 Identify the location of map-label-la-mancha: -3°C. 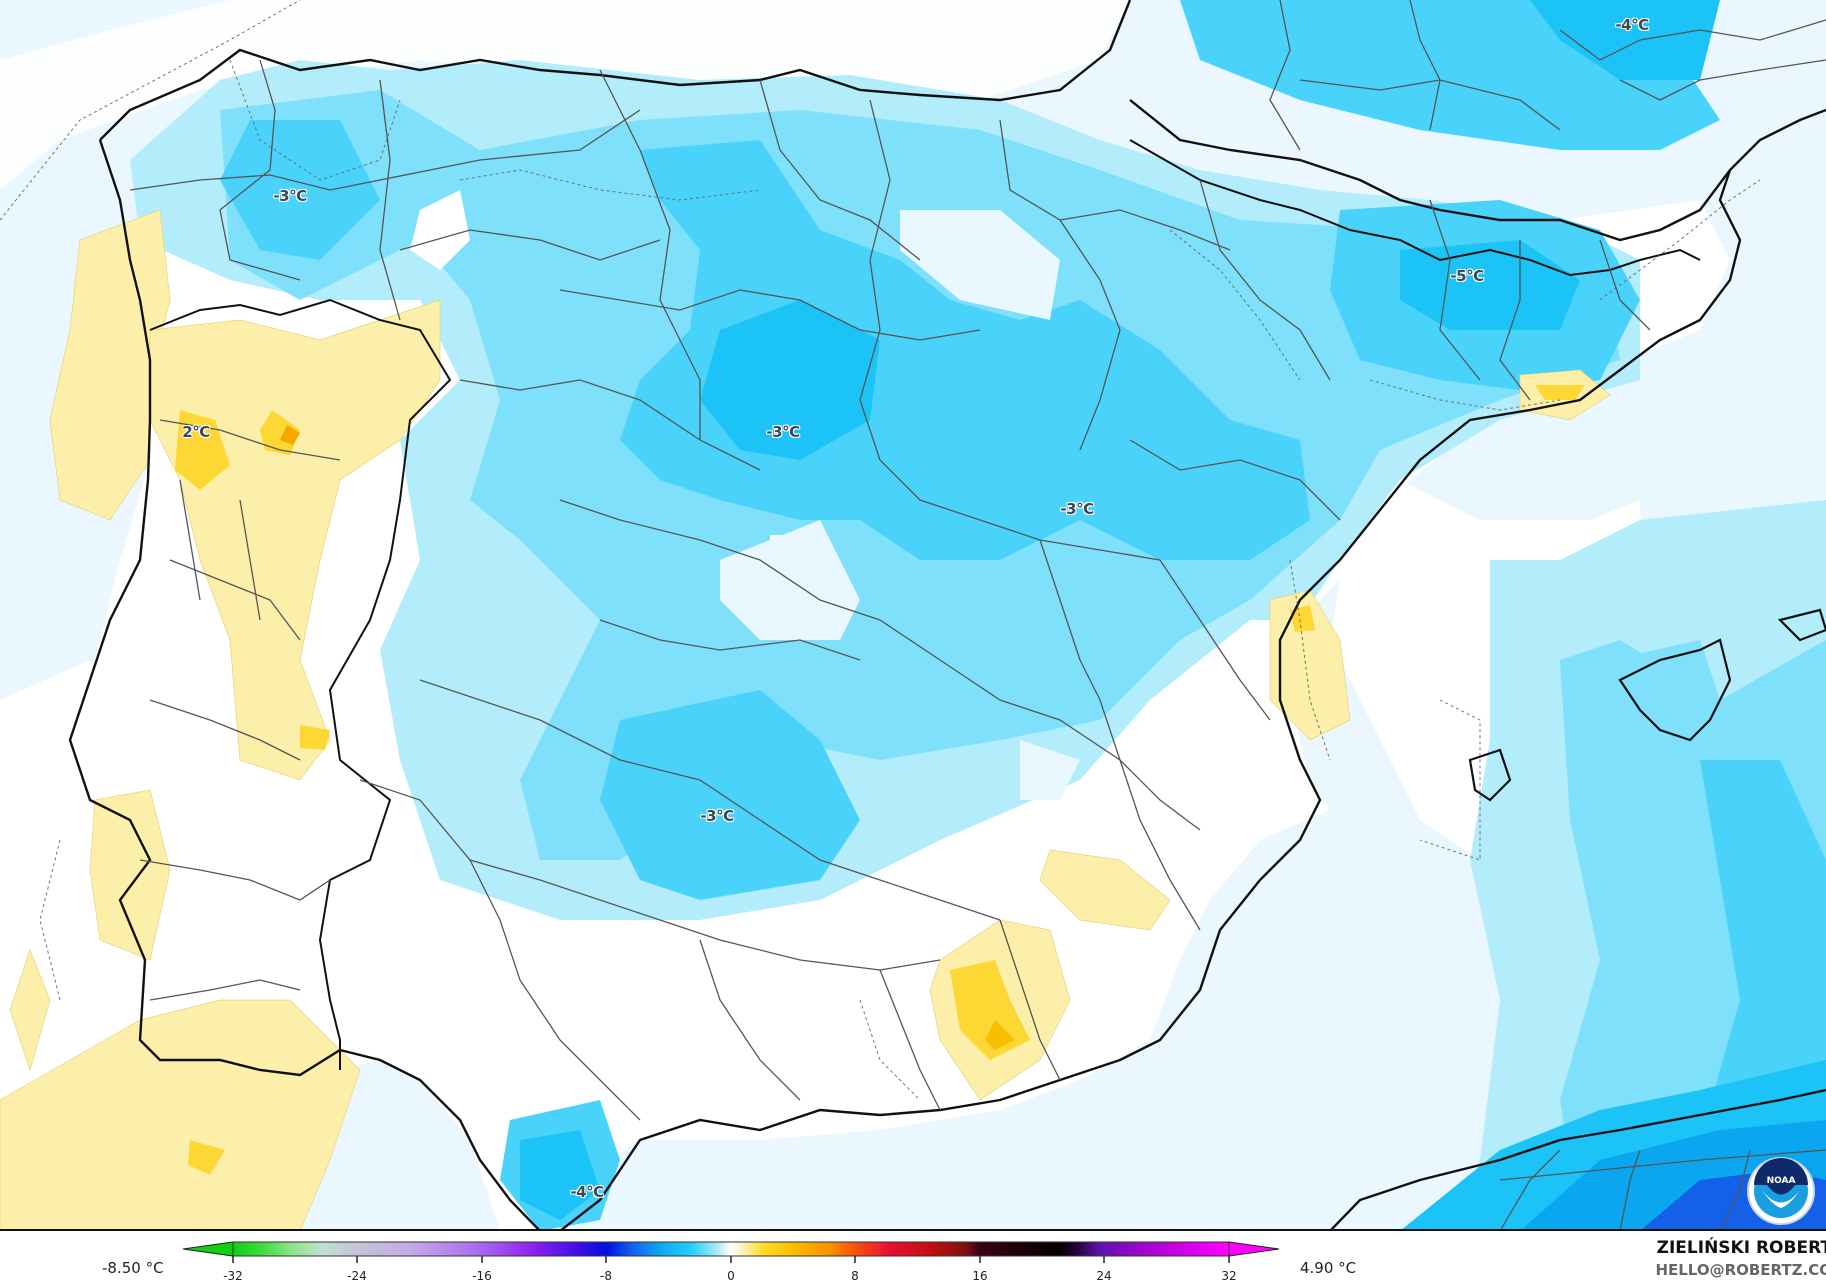
(717, 816).